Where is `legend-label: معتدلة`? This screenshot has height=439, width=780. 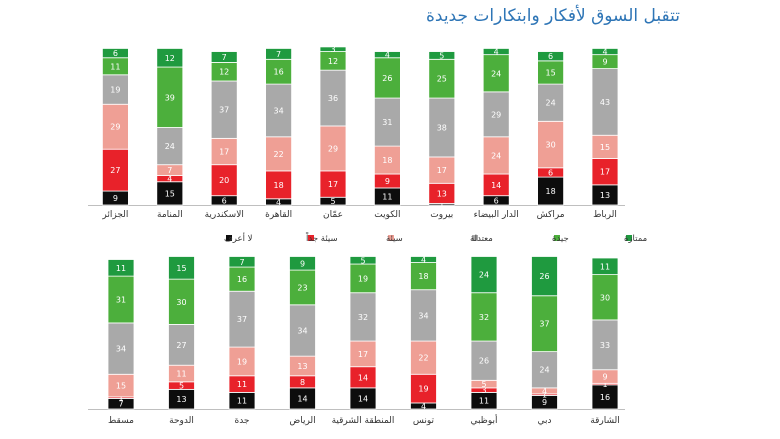 legend-label: معتدلة is located at coordinates (481, 239).